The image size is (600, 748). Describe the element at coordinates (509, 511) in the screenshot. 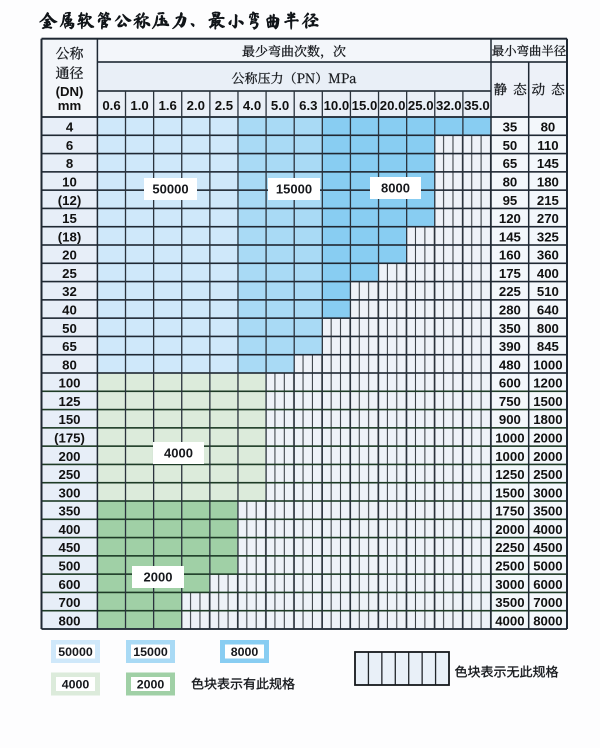

I see `svg-text: 1750` at that location.